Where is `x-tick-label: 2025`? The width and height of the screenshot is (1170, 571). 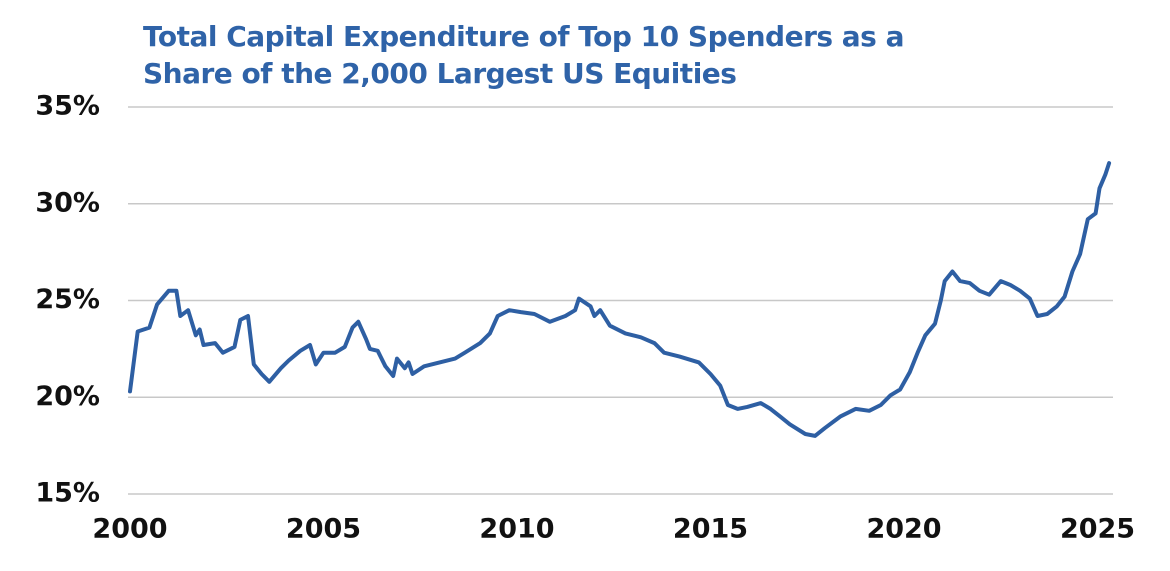
x-tick-label: 2025 is located at coordinates (1097, 529).